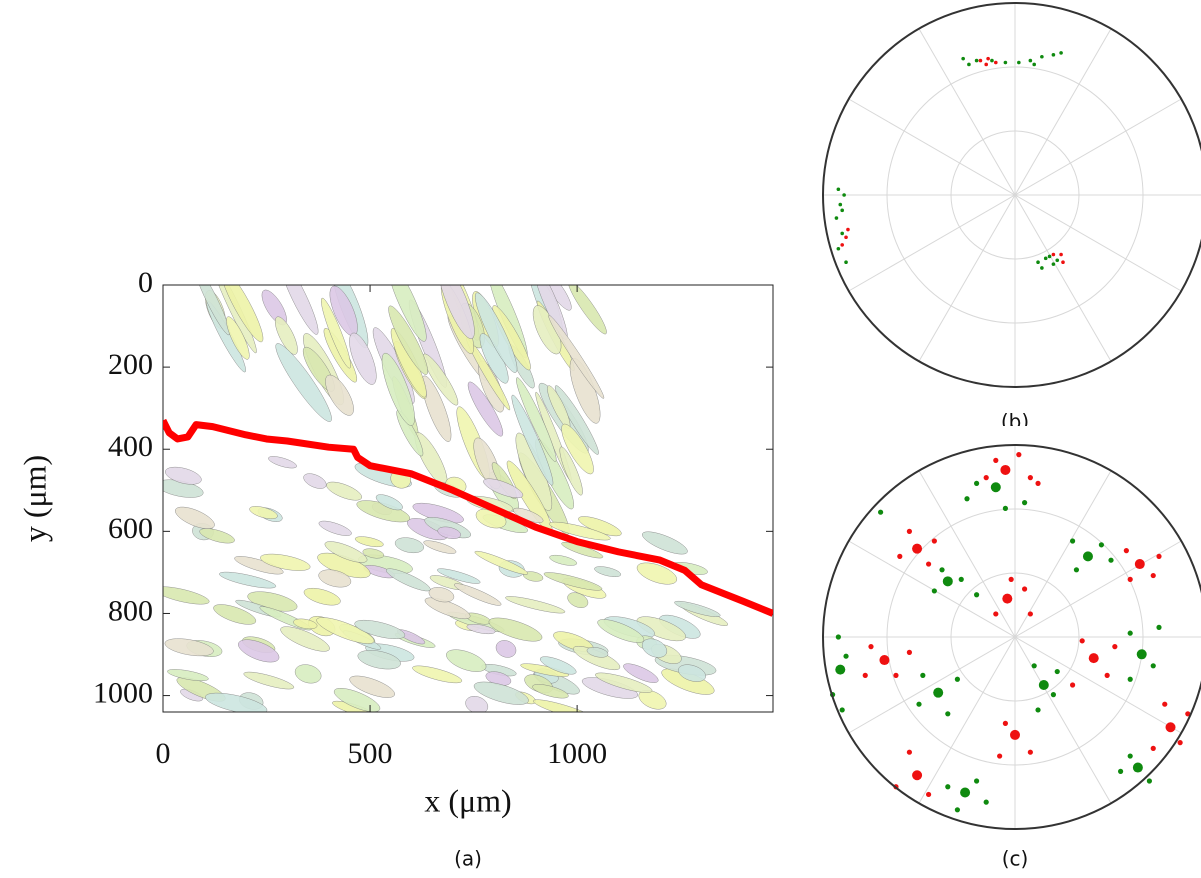 This screenshot has height=878, width=1201. I want to click on caption: (a), so click(468, 859).